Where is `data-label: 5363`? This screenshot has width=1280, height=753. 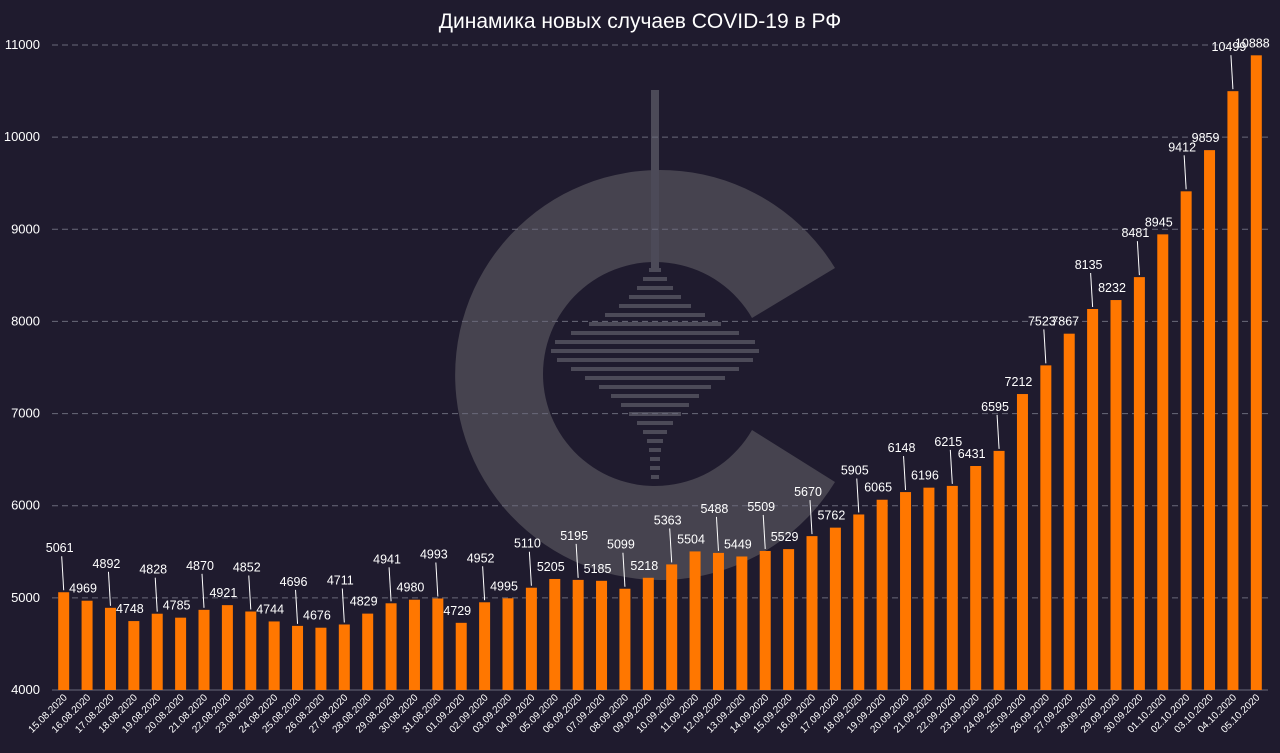 data-label: 5363 is located at coordinates (668, 520).